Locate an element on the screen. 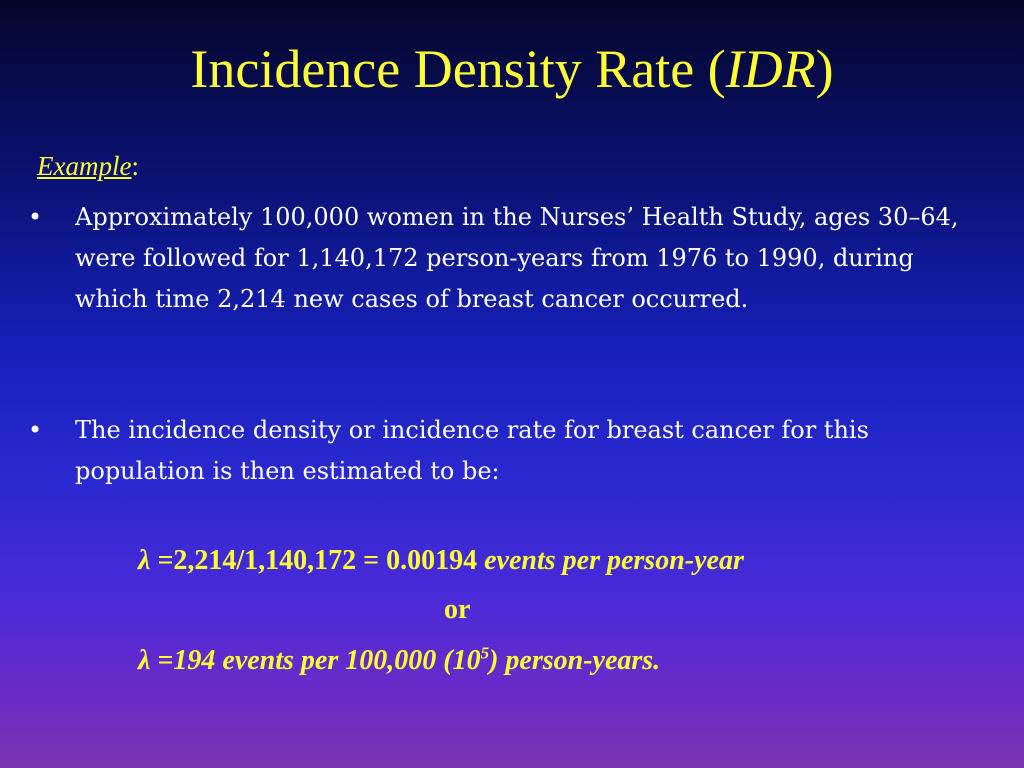  formula-value: 194 is located at coordinates (194, 660).